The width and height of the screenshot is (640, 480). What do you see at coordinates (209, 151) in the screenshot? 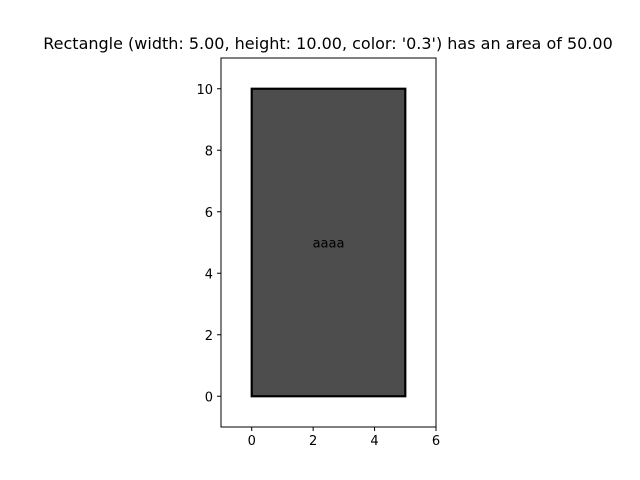
I see `y-tick-label: 8` at bounding box center [209, 151].